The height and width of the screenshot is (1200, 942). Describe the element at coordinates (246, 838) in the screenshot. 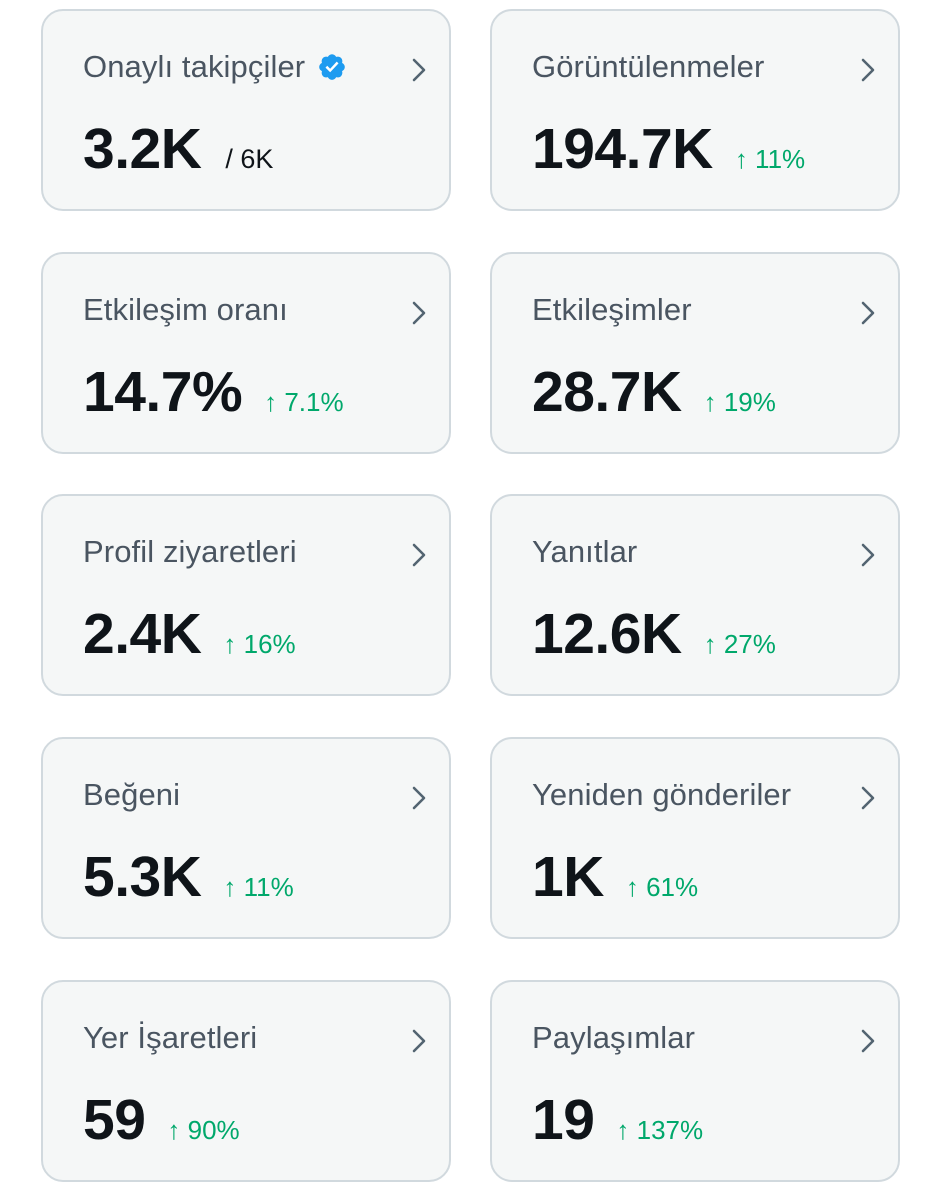

I see `card-likes: Beğeni 5.3K ↑ 11%` at that location.